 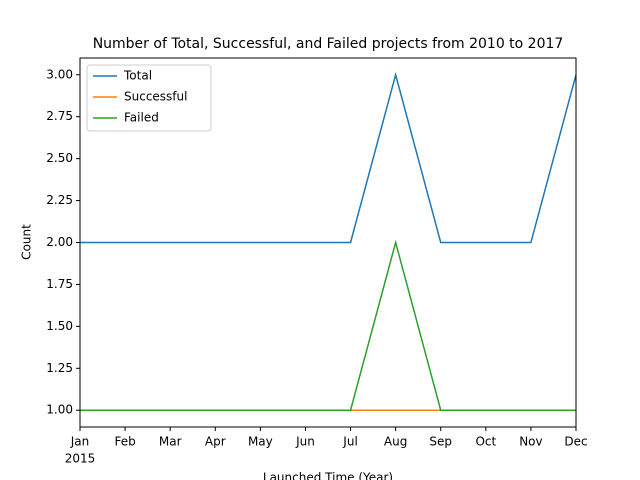 What do you see at coordinates (155, 97) in the screenshot?
I see `legend-label: Successful` at bounding box center [155, 97].